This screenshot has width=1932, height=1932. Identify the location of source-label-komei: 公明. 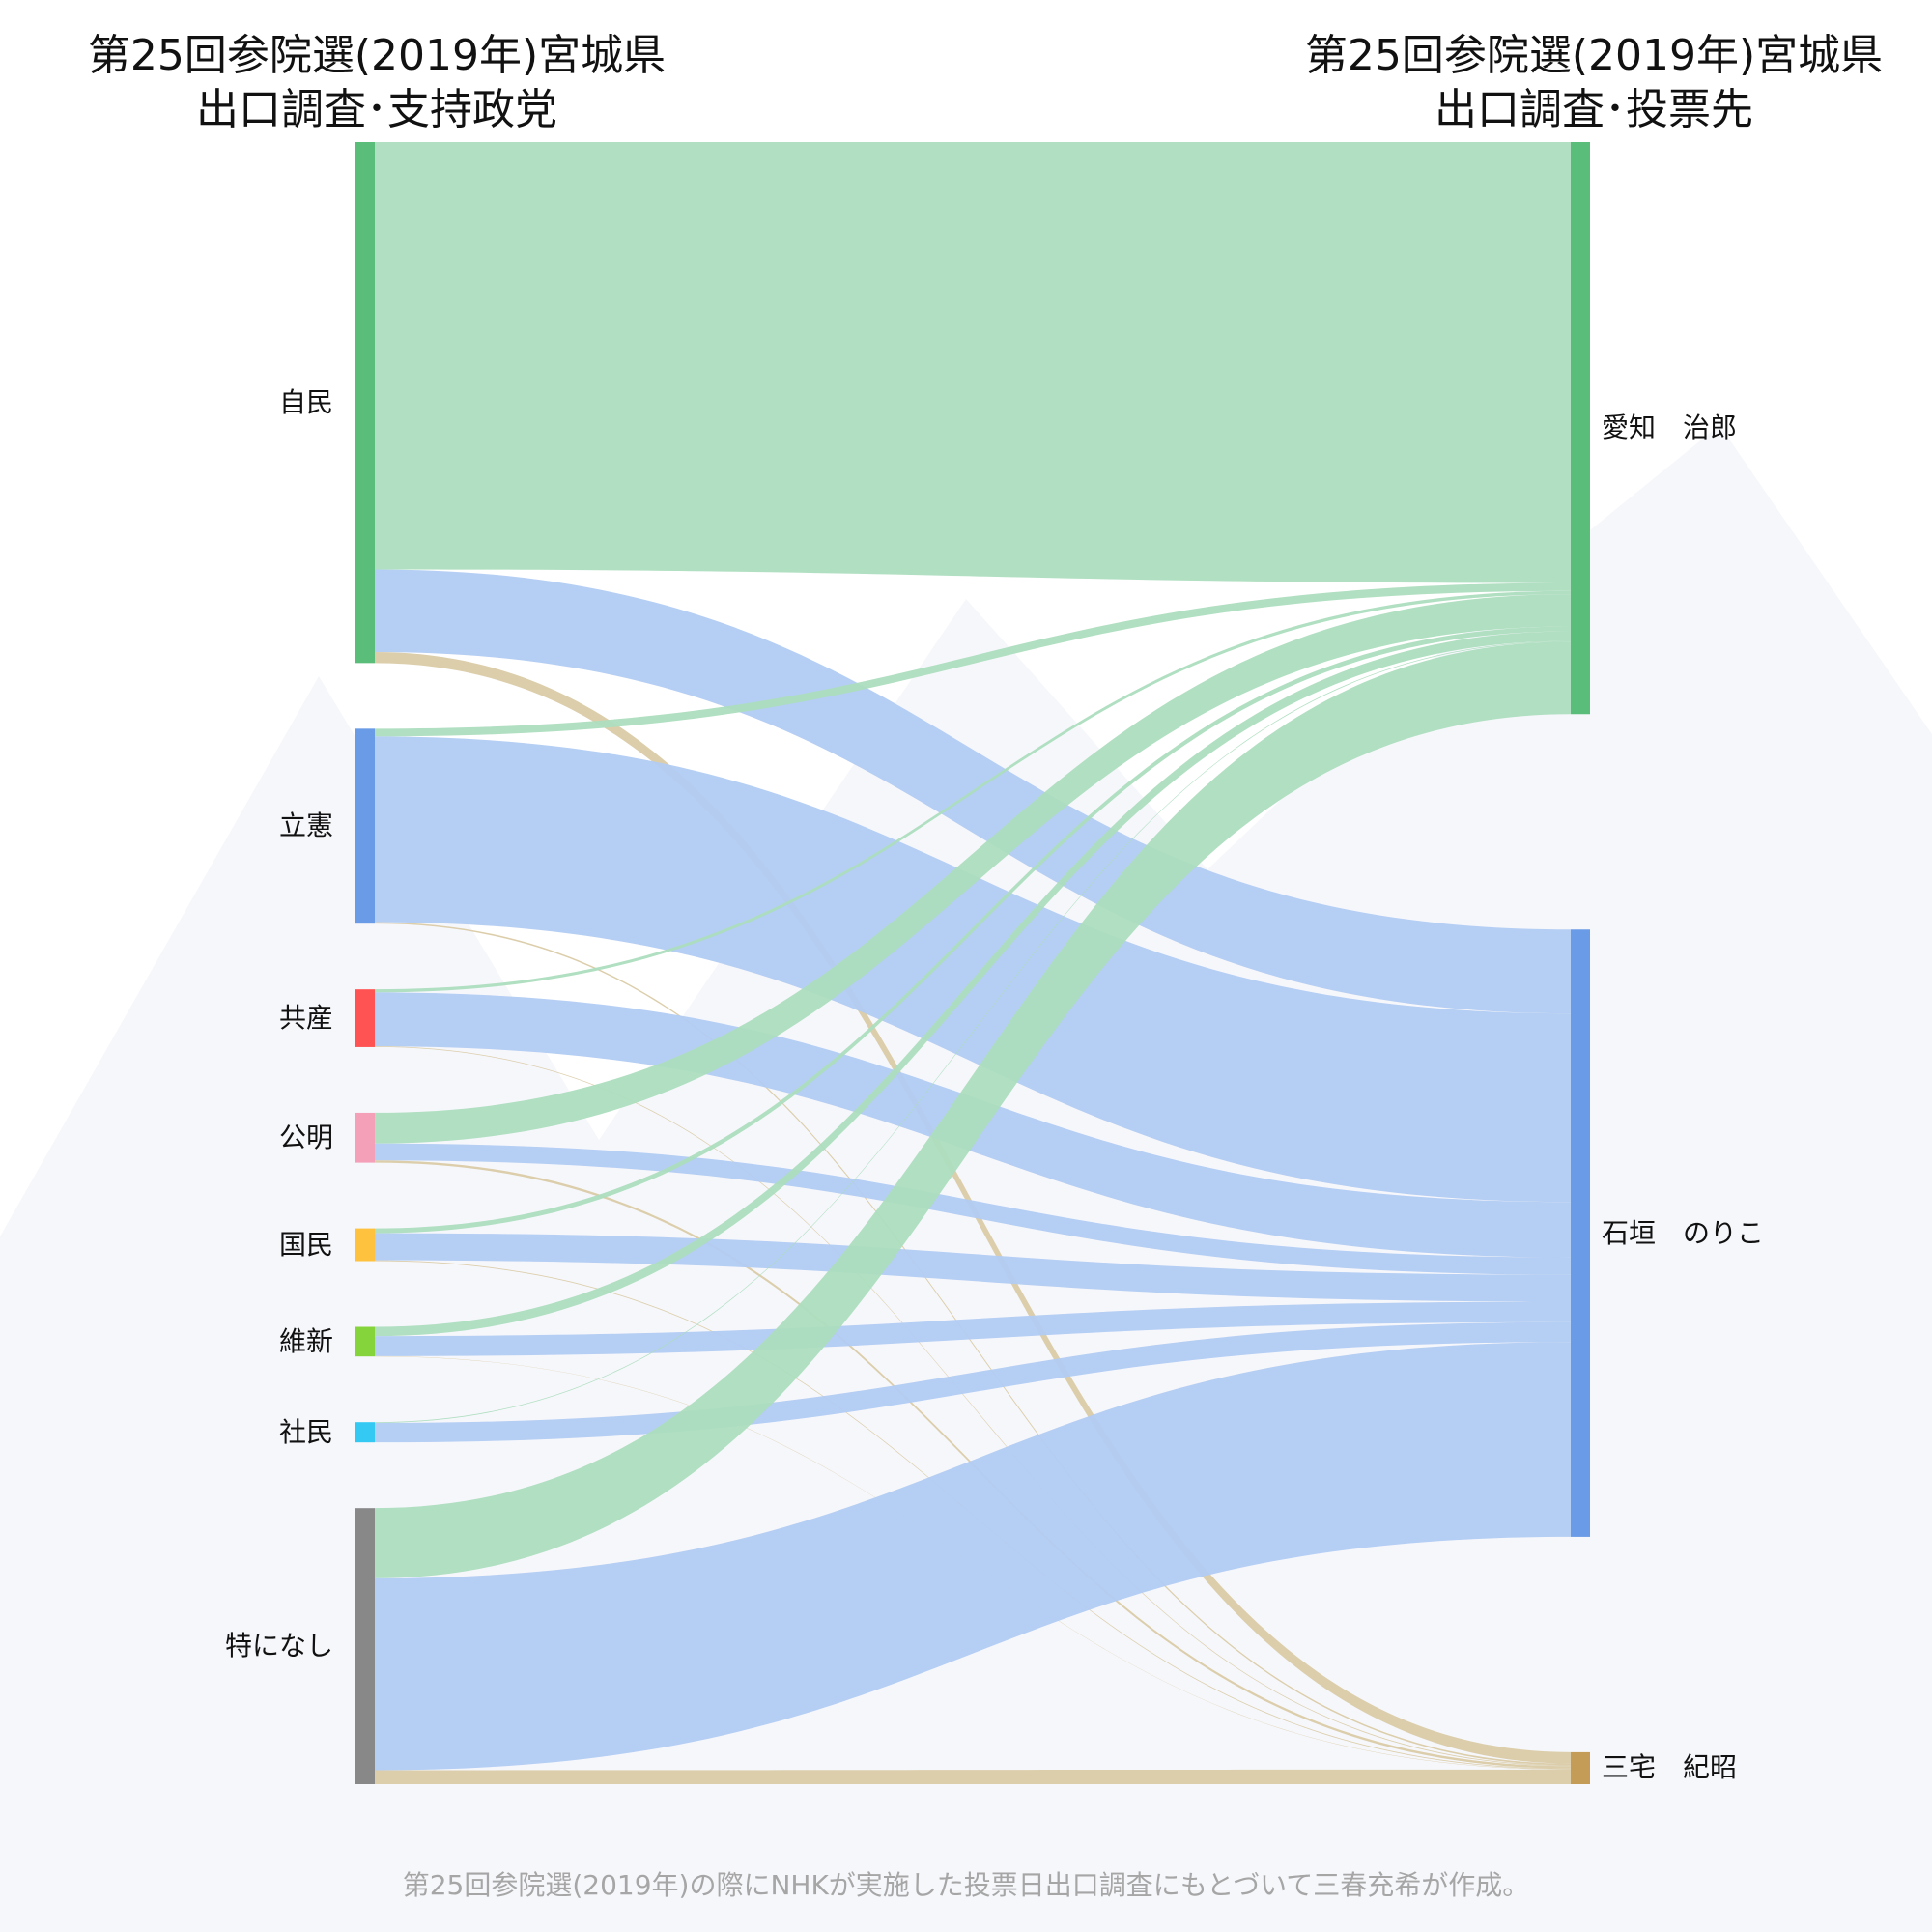
(305, 1137).